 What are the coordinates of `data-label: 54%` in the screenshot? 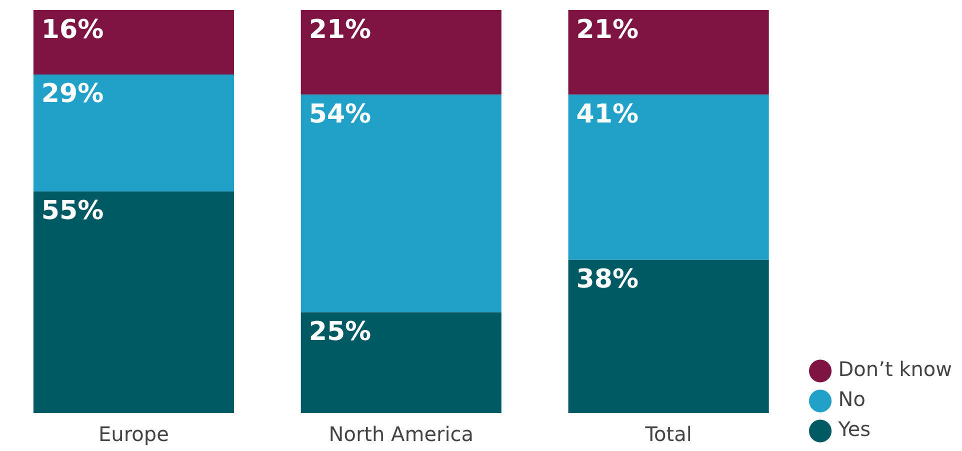 It's located at (340, 114).